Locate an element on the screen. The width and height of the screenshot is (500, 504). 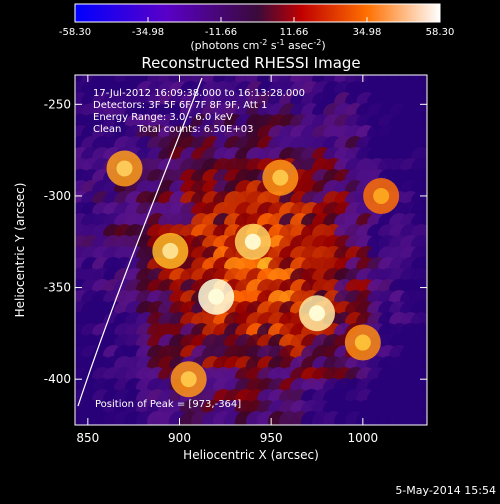
annotation-line-1: 17-Jul-2012 16:09:38.000 to 16:13:28.000 is located at coordinates (199, 93).